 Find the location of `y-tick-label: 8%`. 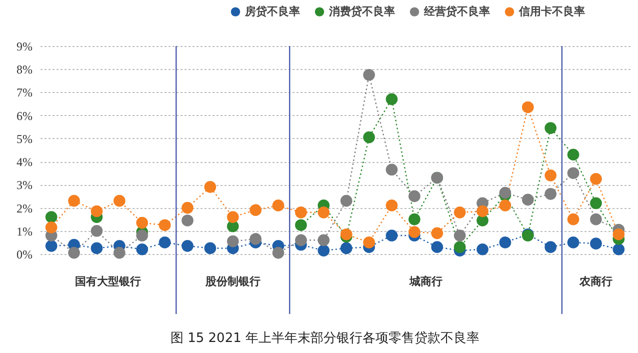

y-tick-label: 8% is located at coordinates (24, 69).